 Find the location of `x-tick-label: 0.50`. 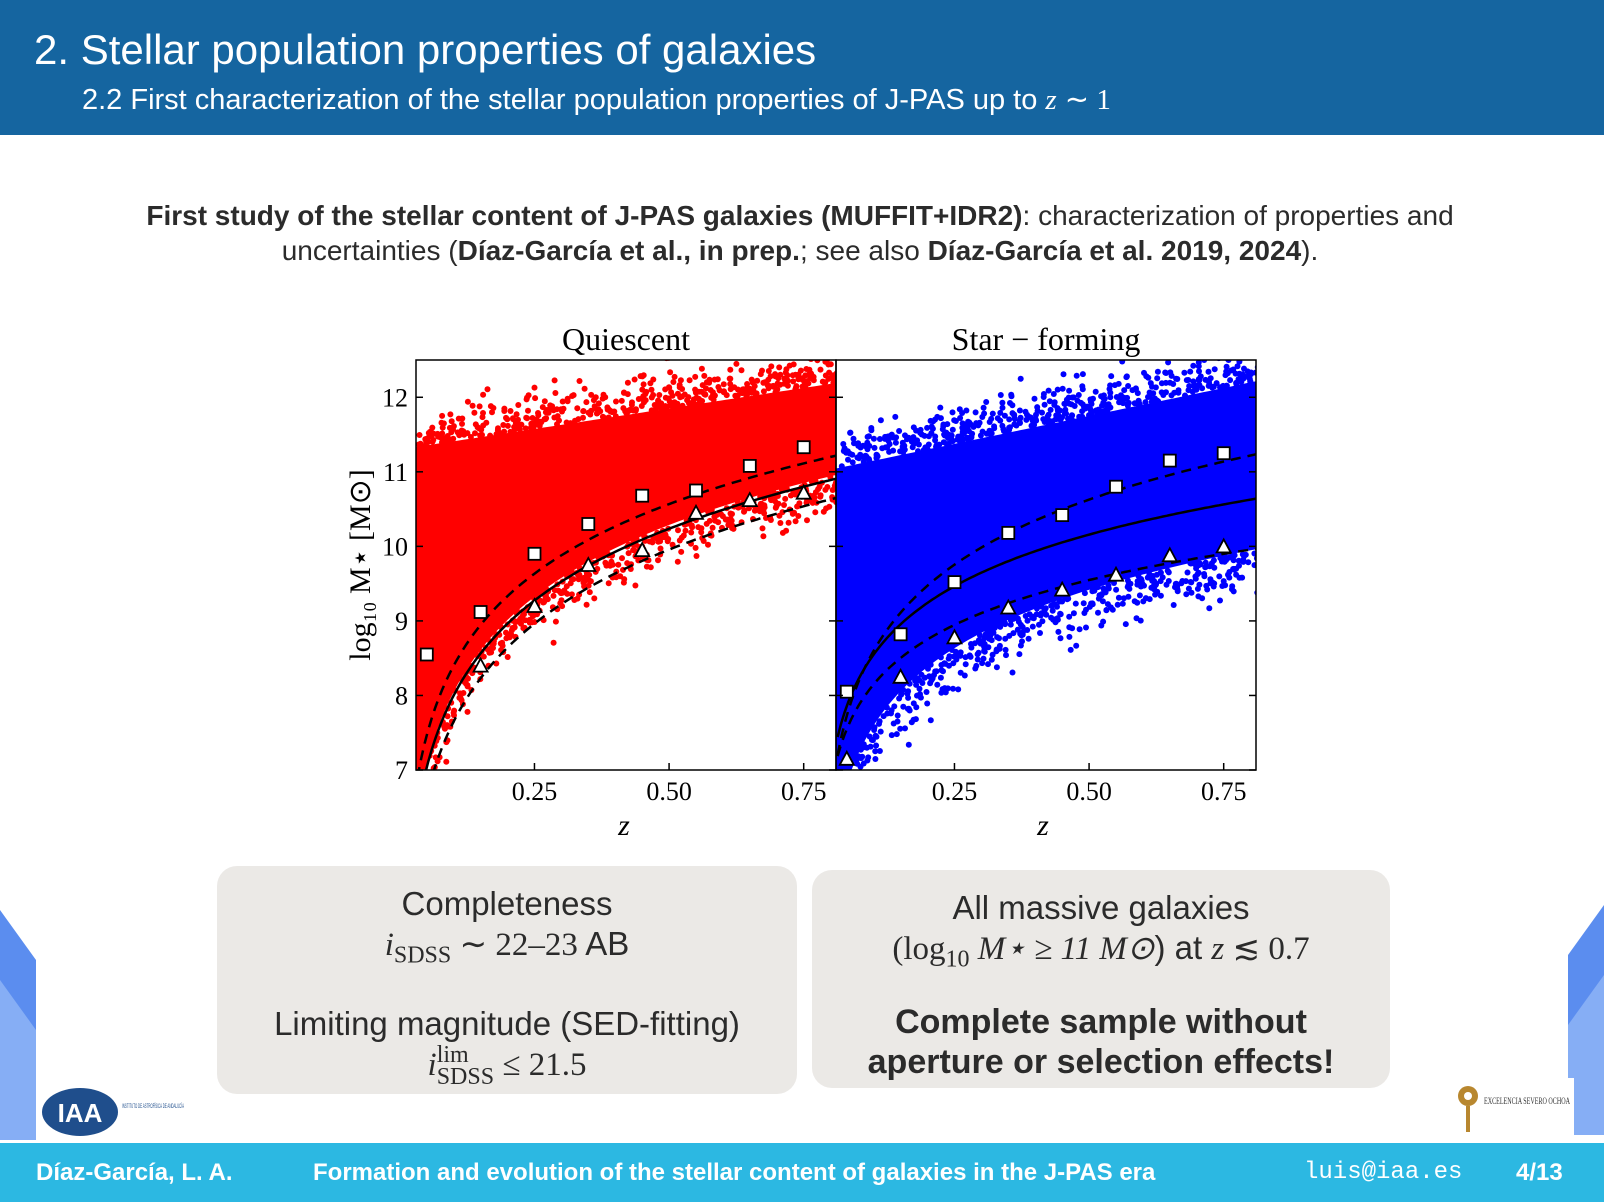

x-tick-label: 0.50 is located at coordinates (669, 791).